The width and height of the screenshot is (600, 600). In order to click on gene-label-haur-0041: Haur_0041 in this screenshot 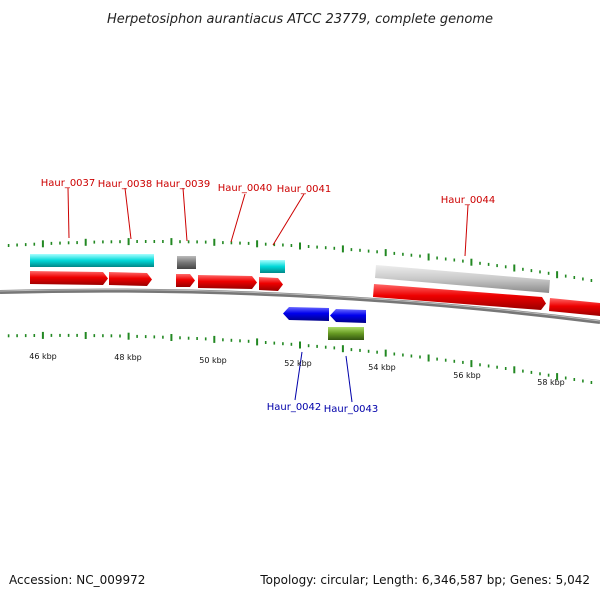, I will do `click(304, 189)`.